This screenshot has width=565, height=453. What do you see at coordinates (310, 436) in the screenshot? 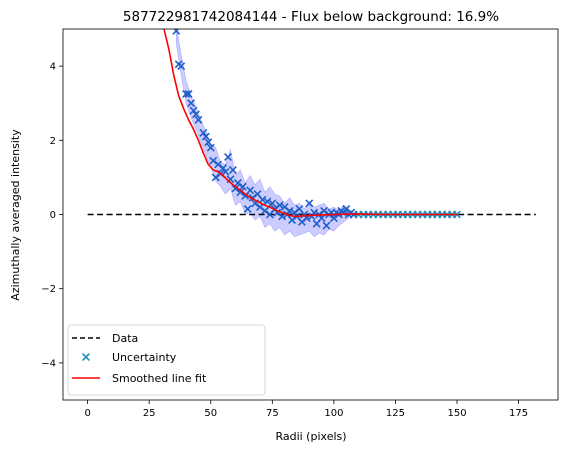
I see `x-axis-label: Radii (pixels)` at bounding box center [310, 436].